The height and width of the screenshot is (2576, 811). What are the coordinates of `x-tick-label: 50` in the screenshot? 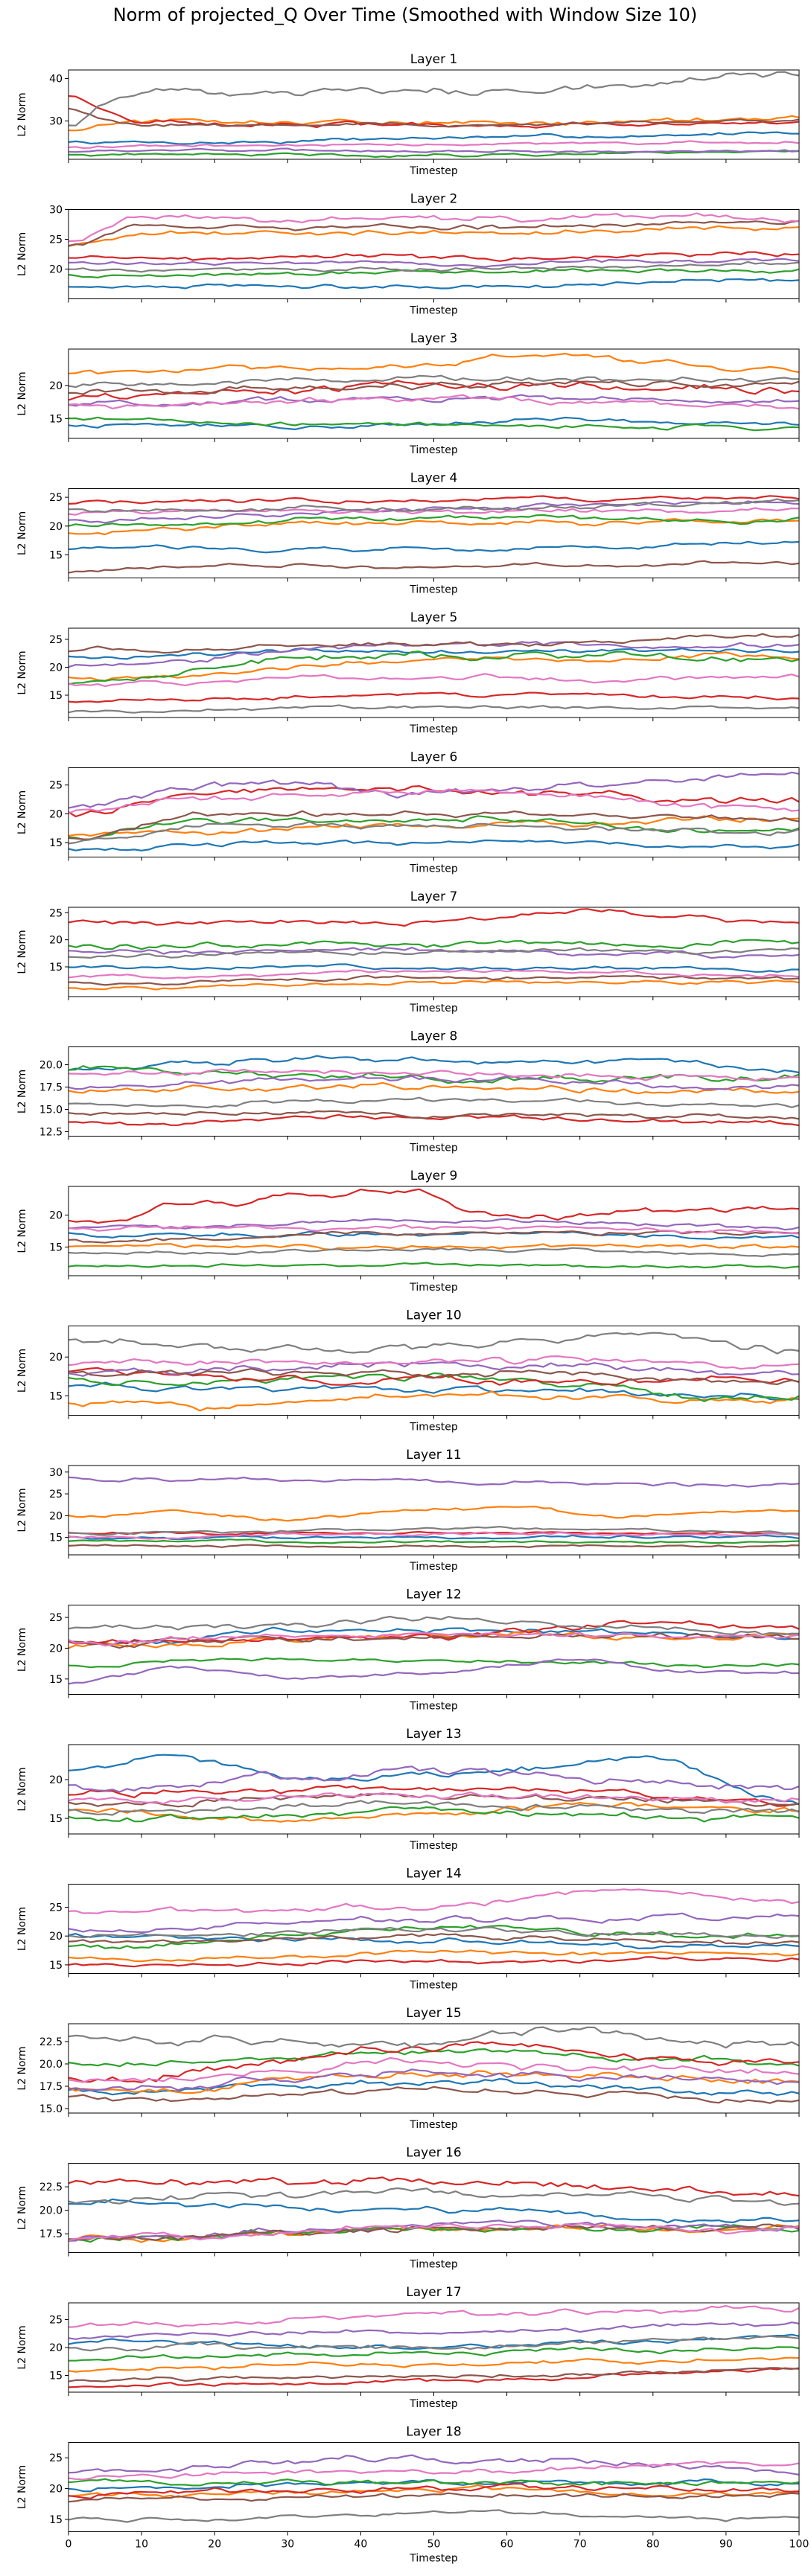 It's located at (434, 2545).